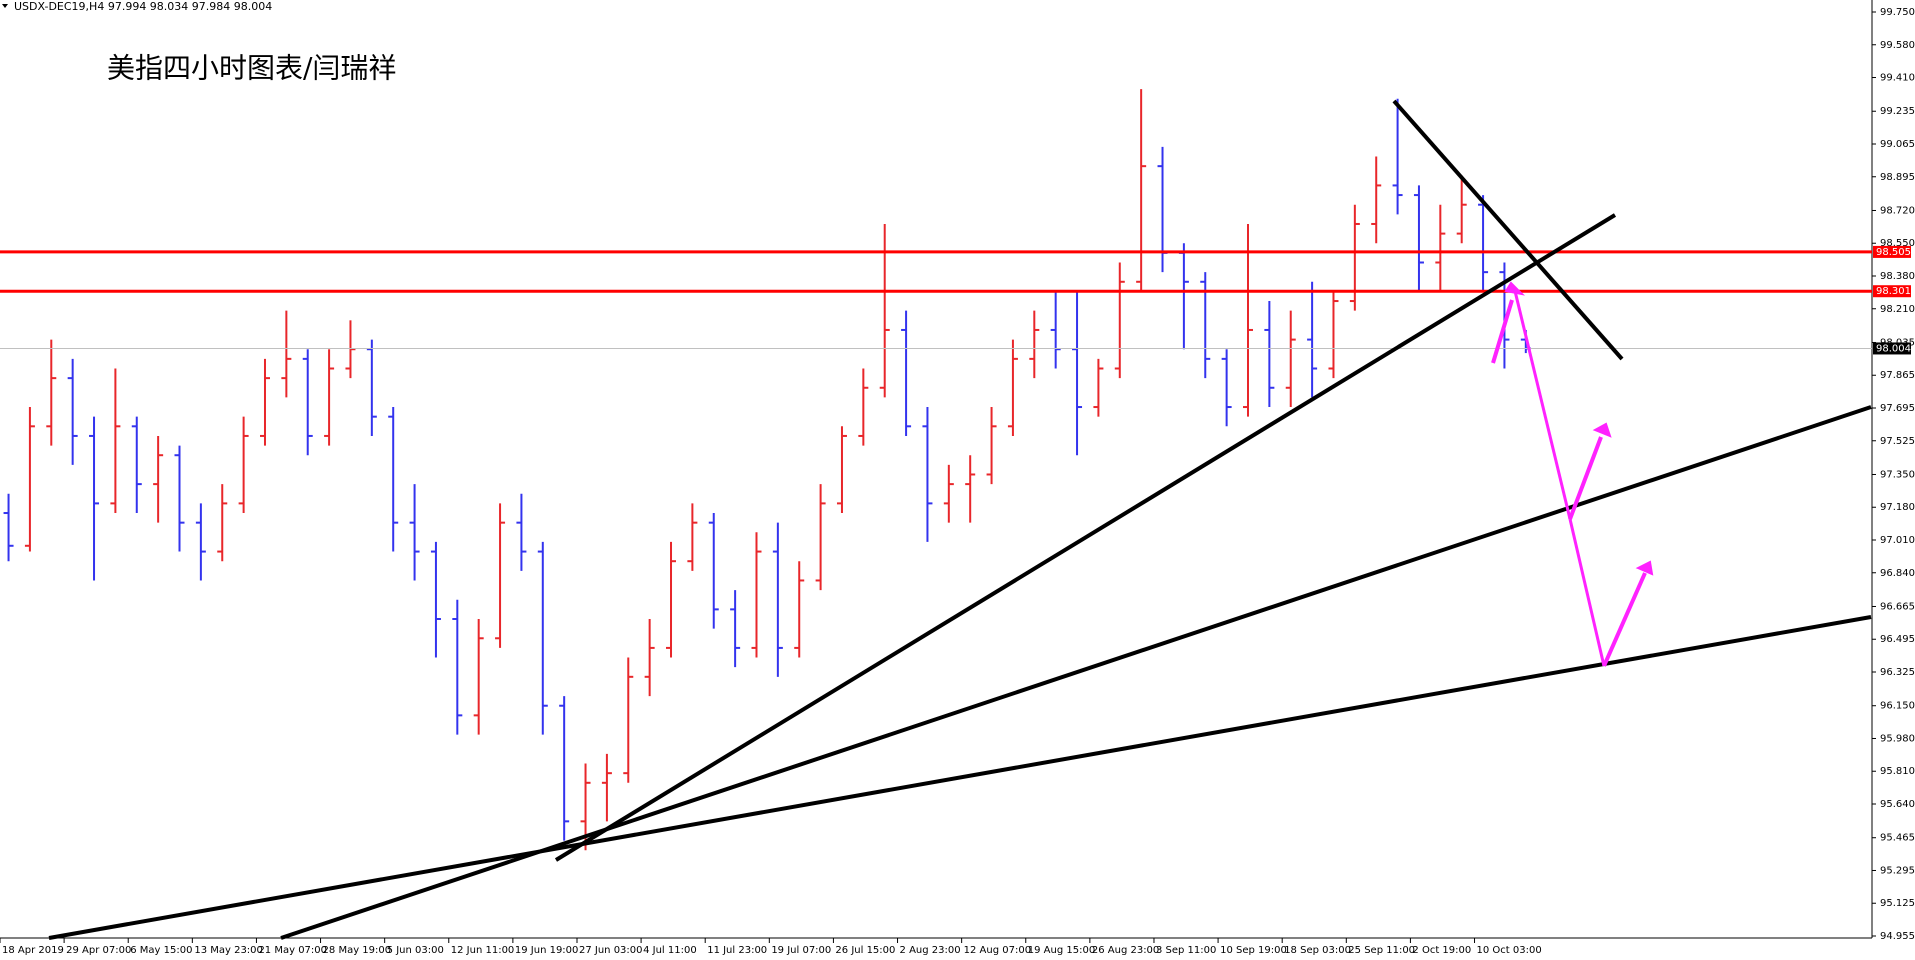  I want to click on y-tick-label: 98.550, so click(1897, 243).